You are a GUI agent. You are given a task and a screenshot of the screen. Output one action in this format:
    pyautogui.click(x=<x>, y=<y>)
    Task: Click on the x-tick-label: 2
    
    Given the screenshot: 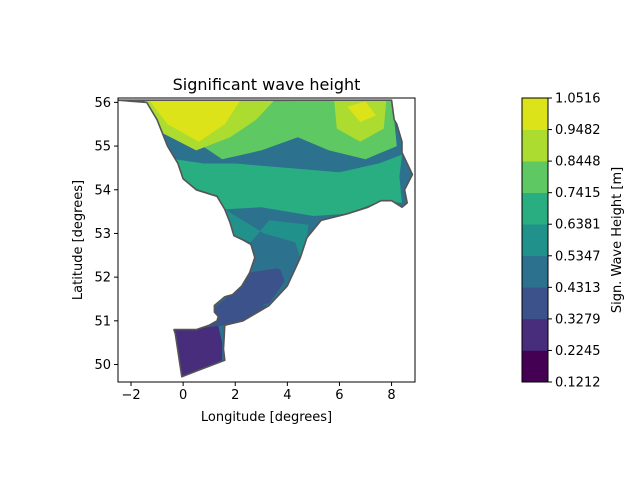 What is the action you would take?
    pyautogui.click(x=235, y=395)
    